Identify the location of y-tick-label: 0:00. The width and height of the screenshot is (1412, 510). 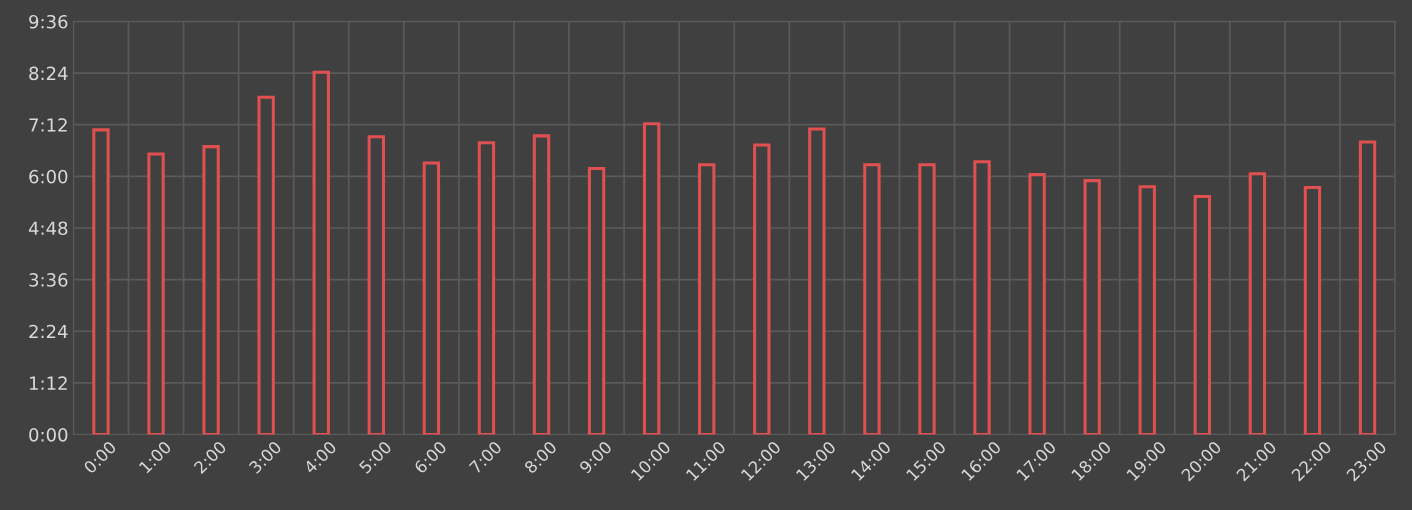
(48, 434).